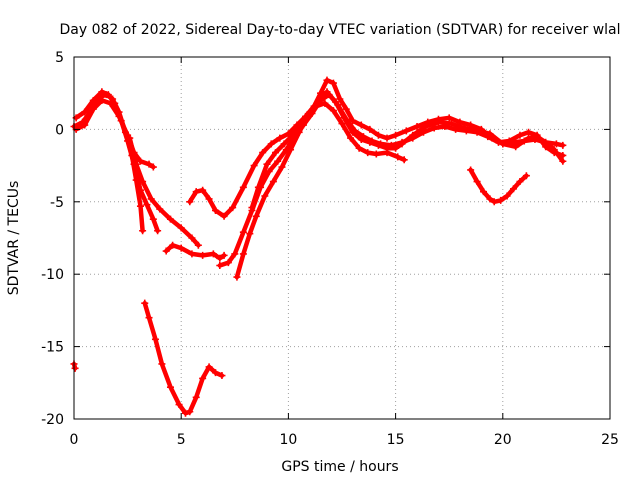 This screenshot has width=640, height=480. What do you see at coordinates (320, 190) in the screenshot?
I see `series-track-h` at bounding box center [320, 190].